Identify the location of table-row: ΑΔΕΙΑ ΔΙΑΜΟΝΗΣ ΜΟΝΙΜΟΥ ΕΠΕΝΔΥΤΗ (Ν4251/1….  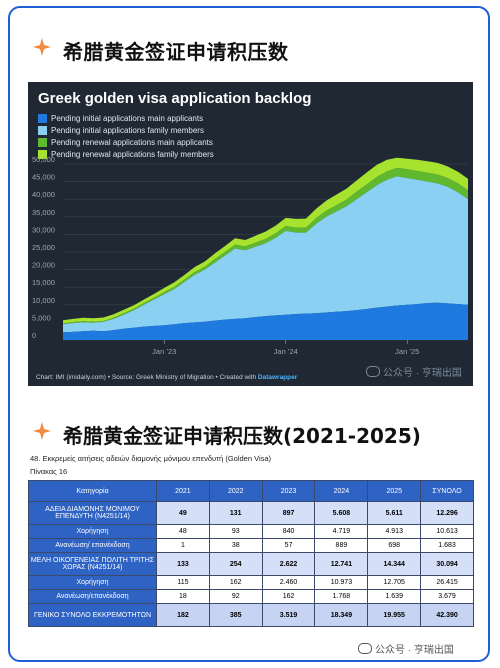
(251, 513).